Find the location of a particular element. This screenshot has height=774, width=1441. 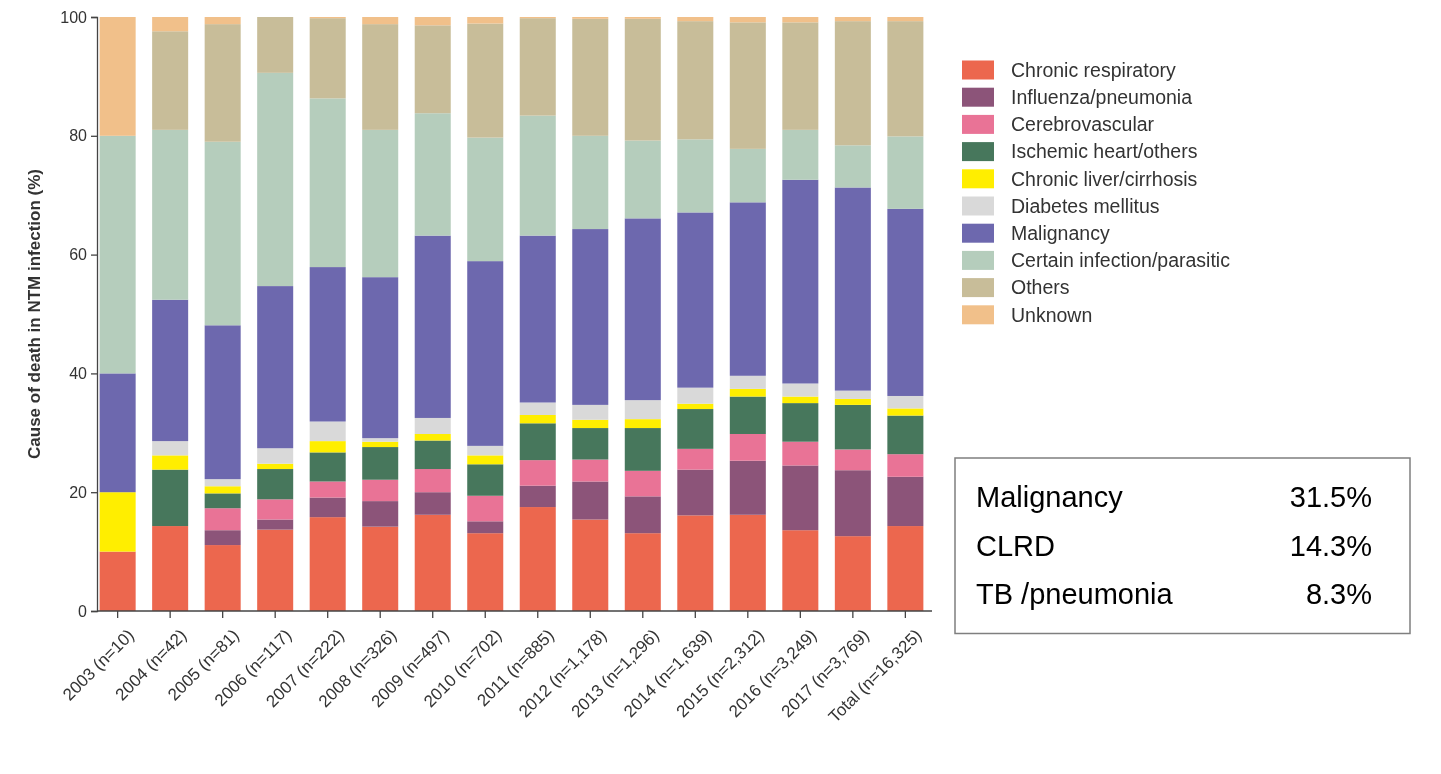

legend-label: Chronic liver/cirrhosis is located at coordinates (1104, 178).